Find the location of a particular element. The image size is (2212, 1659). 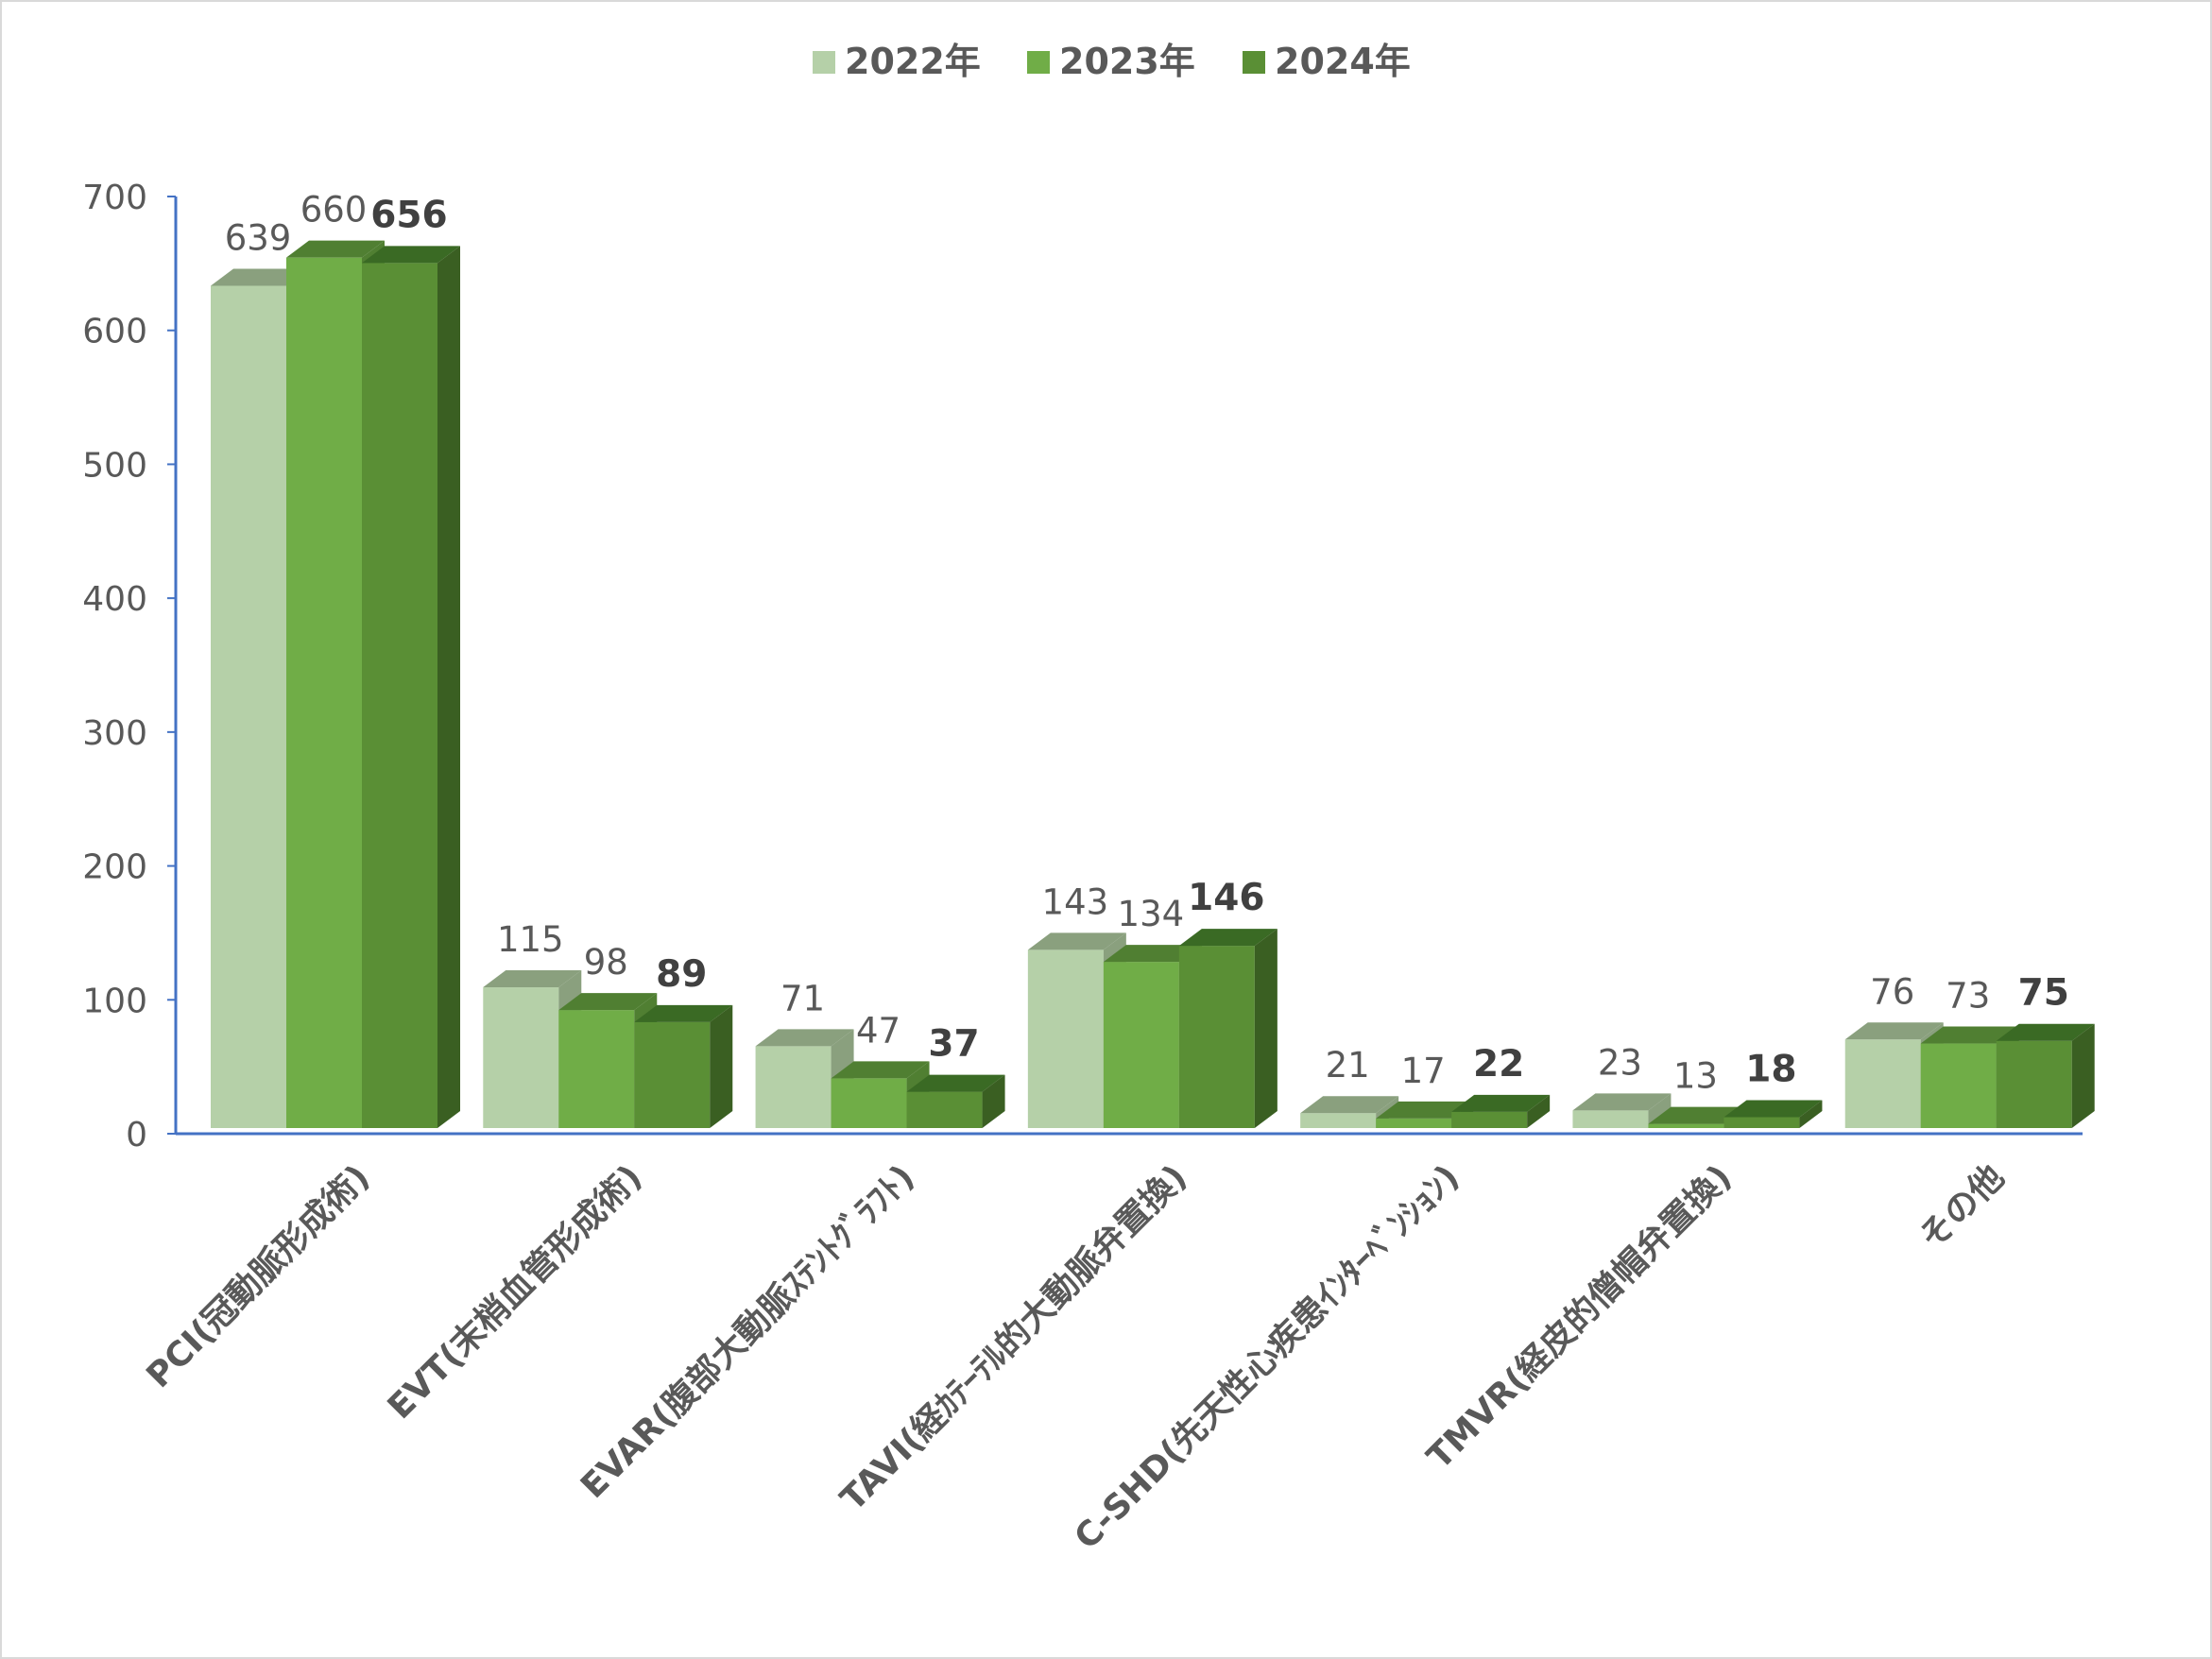

x-category-label: TMVR(経皮的僧帽弁置換) is located at coordinates (1580, 1317).